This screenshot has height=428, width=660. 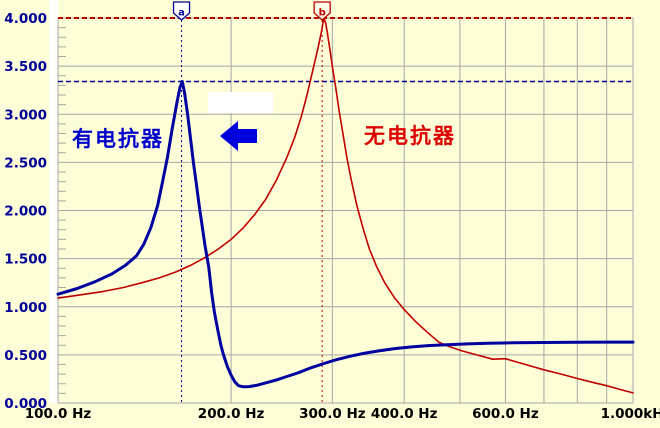 I want to click on y-tick-label: 1.000, so click(x=25, y=308).